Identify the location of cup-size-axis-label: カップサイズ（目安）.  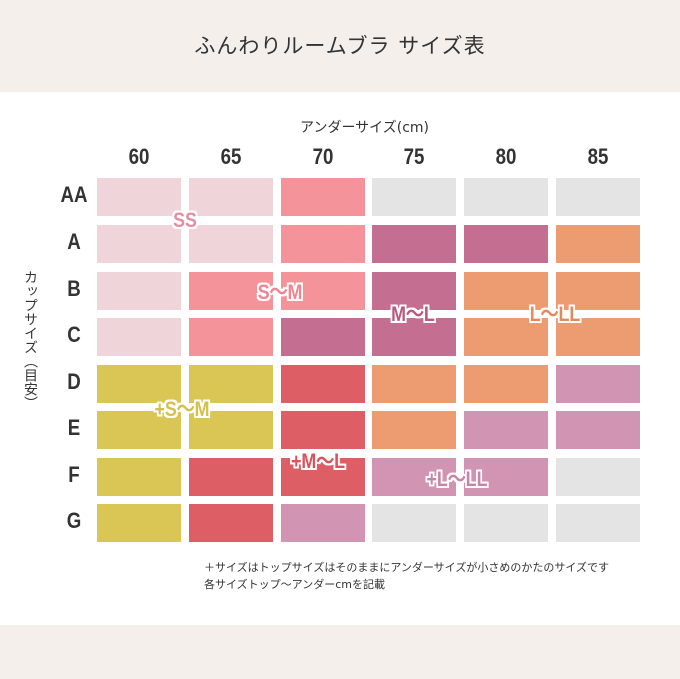
(30, 340).